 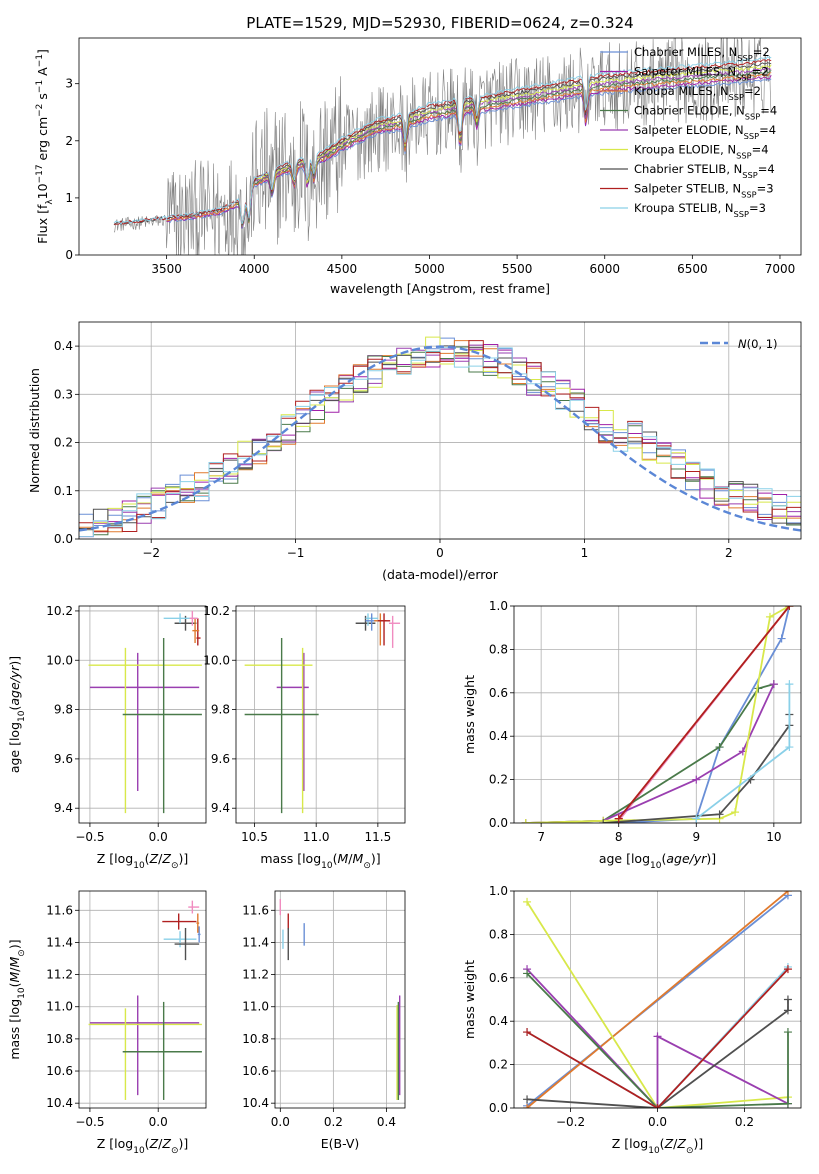 I want to click on x-tick-label: 4000, so click(x=254, y=269).